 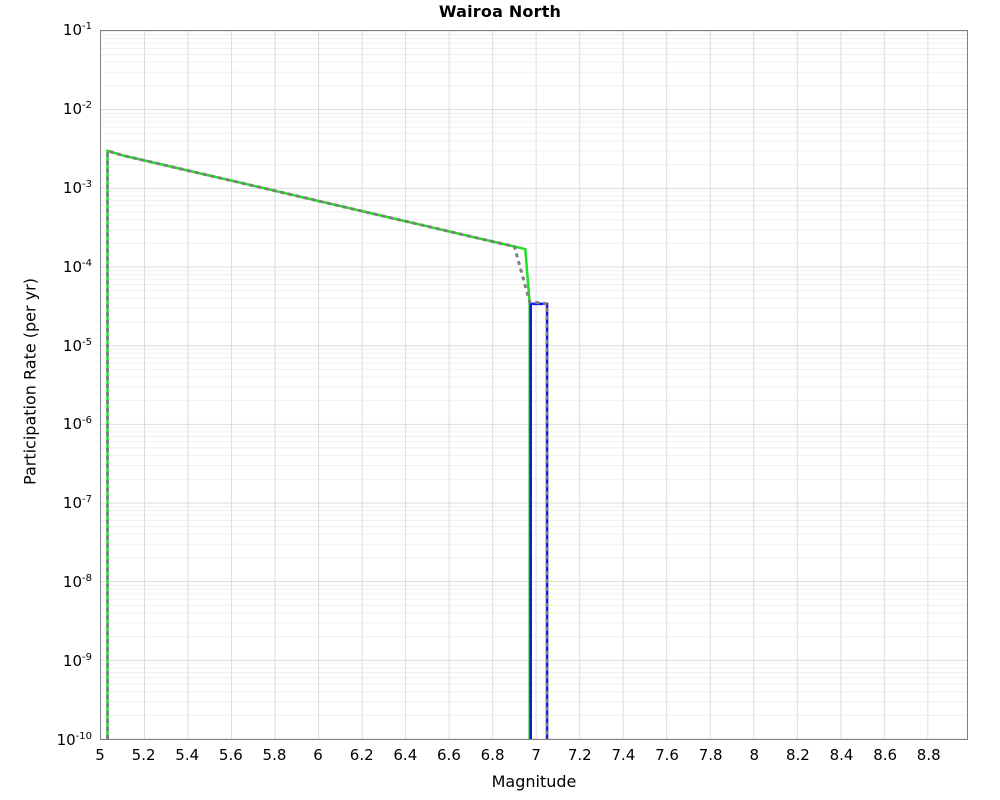 What do you see at coordinates (928, 755) in the screenshot?
I see `x-tick-label: 8.8` at bounding box center [928, 755].